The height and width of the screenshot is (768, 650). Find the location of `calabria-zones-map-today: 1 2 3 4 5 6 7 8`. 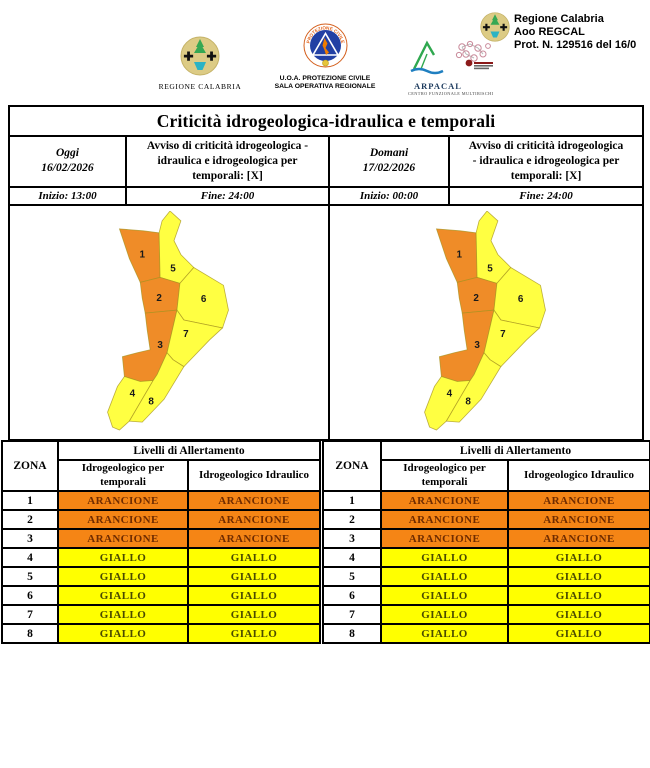

calabria-zones-map-today: 1 2 3 4 5 6 7 8 is located at coordinates (167, 320).